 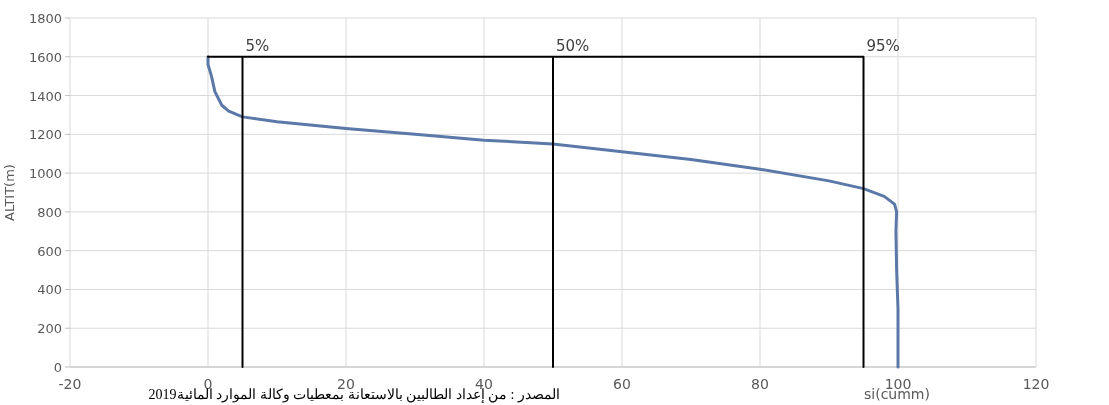 What do you see at coordinates (49, 329) in the screenshot?
I see `y-tick-label: 200` at bounding box center [49, 329].